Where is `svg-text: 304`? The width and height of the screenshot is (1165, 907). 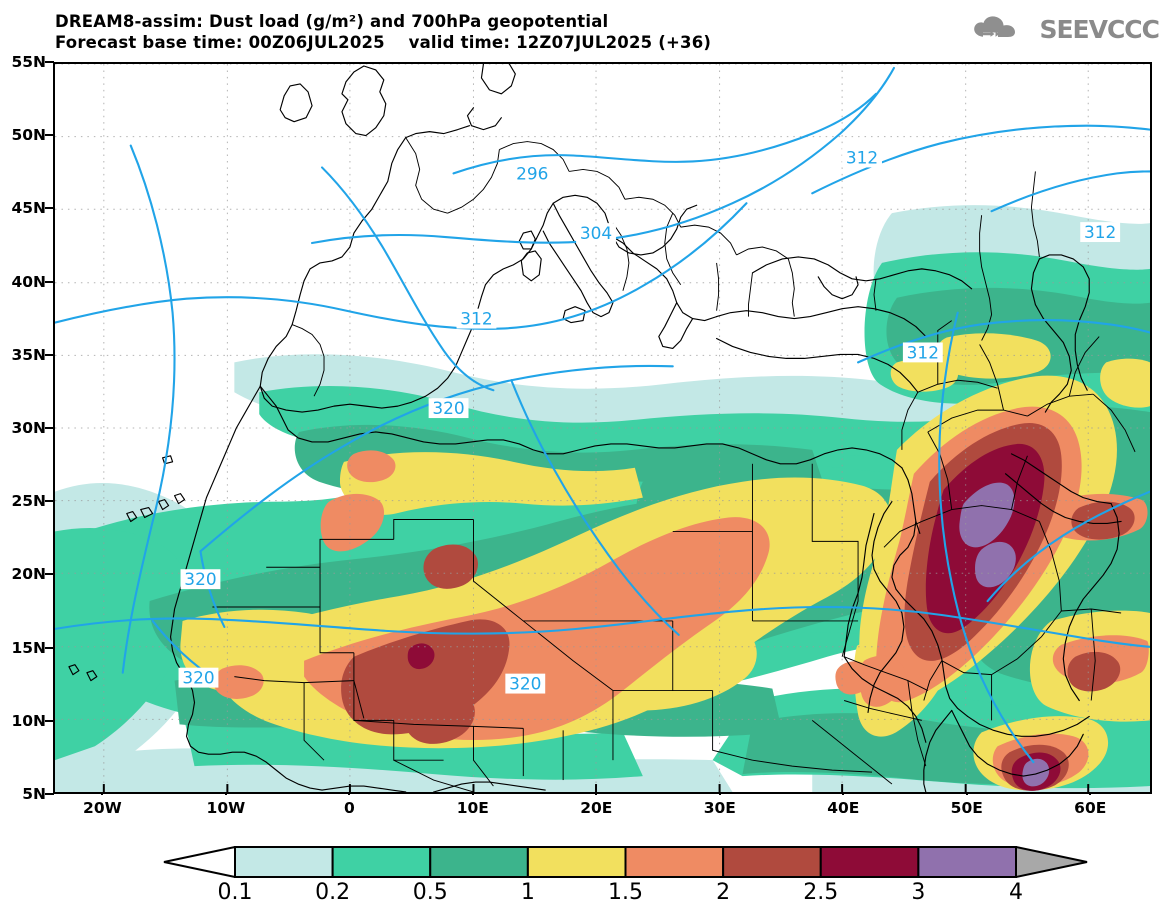 svg-text: 304 is located at coordinates (596, 233).